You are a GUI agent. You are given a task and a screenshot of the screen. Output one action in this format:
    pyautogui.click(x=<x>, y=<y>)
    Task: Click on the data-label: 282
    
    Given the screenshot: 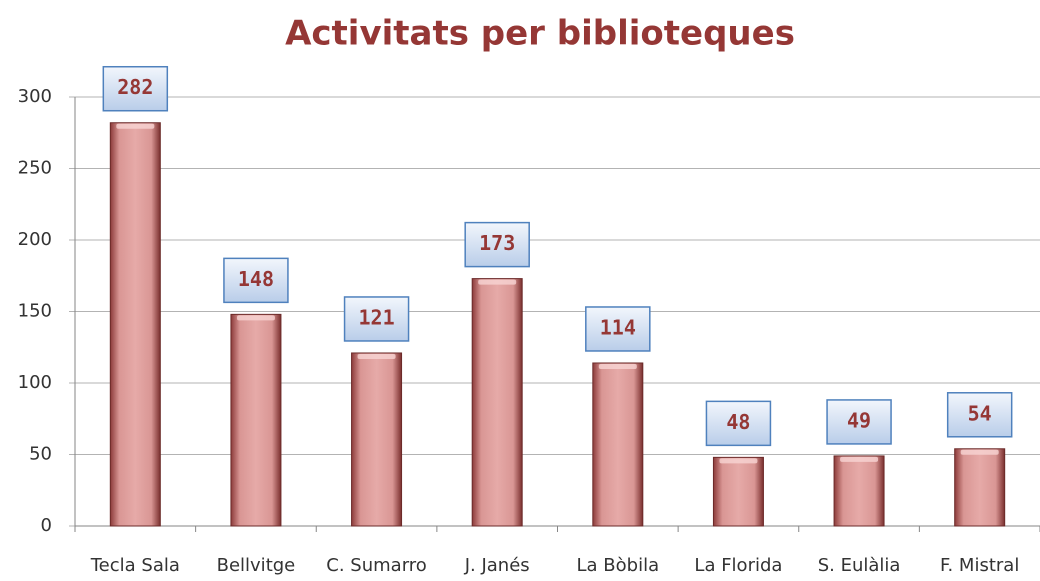 What is the action you would take?
    pyautogui.click(x=135, y=87)
    